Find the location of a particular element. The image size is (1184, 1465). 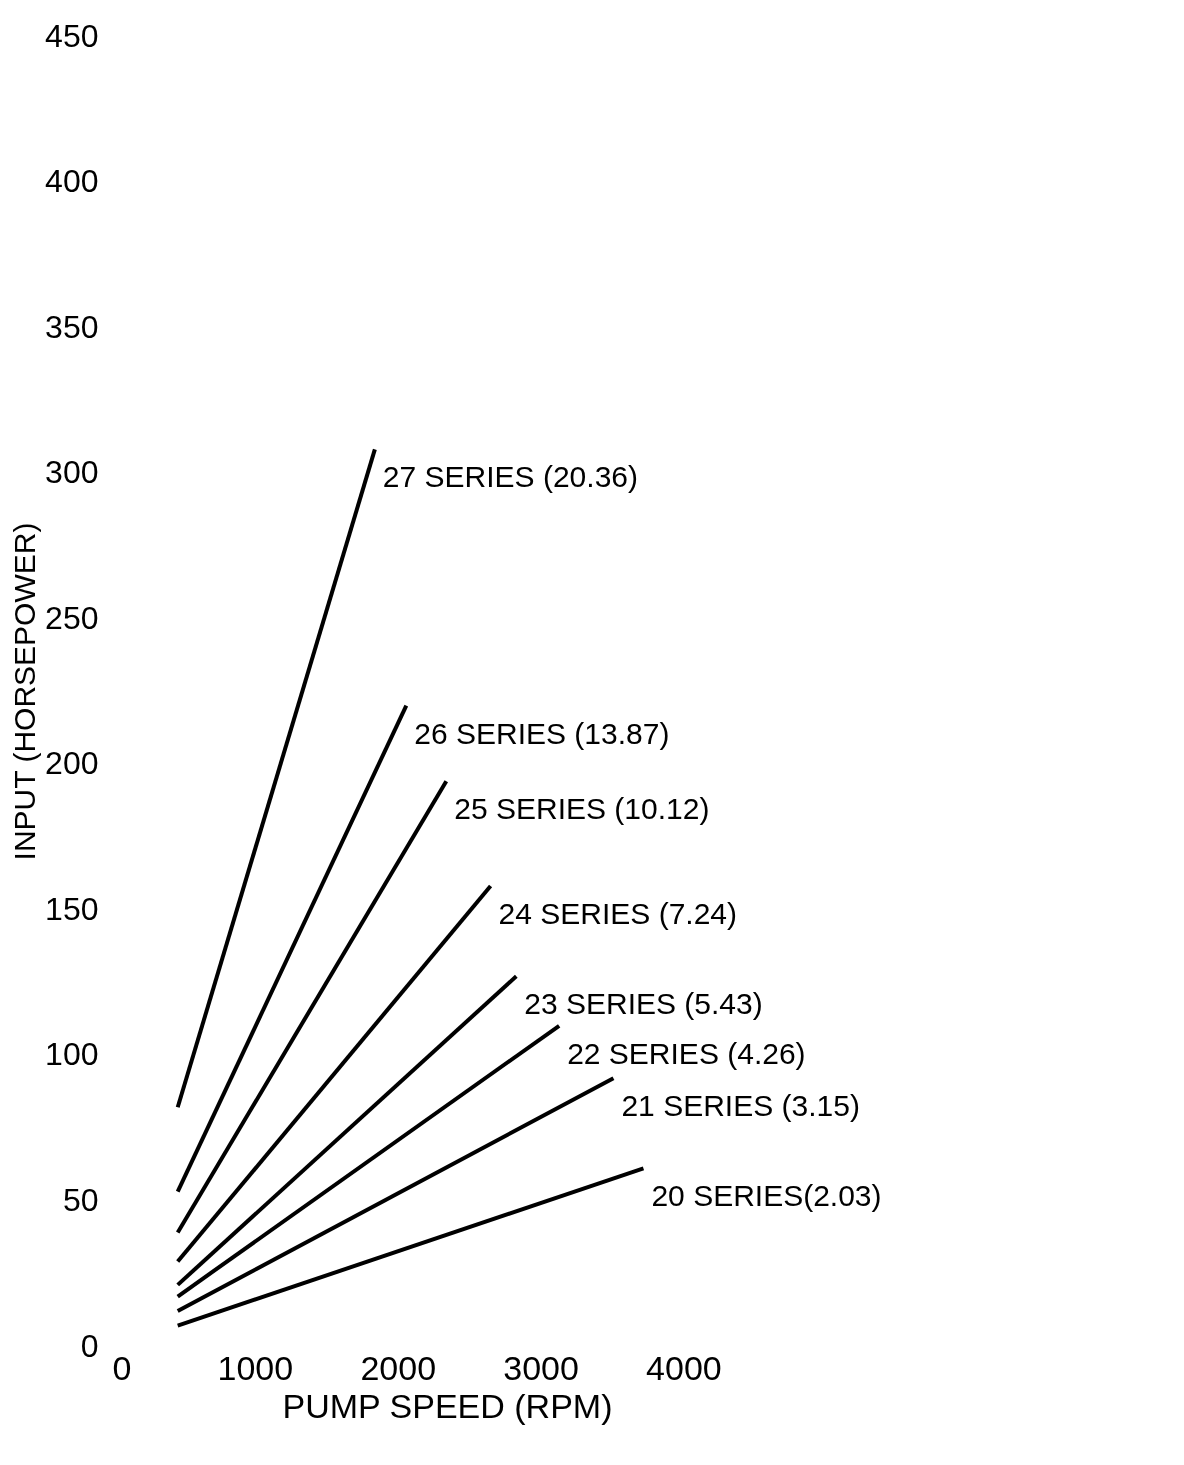

y-tick-label: 200 is located at coordinates (72, 763).